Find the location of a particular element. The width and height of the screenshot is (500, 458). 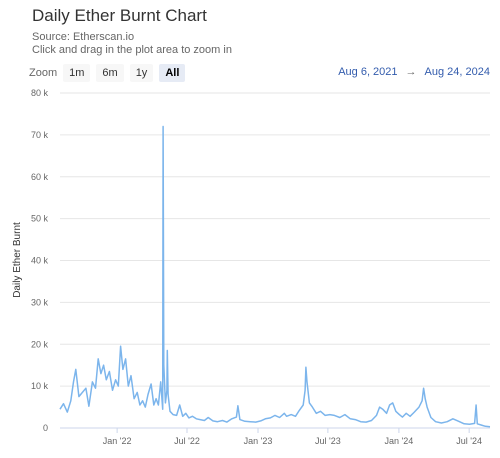

x-tick-label: Jan '24 is located at coordinates (399, 441).